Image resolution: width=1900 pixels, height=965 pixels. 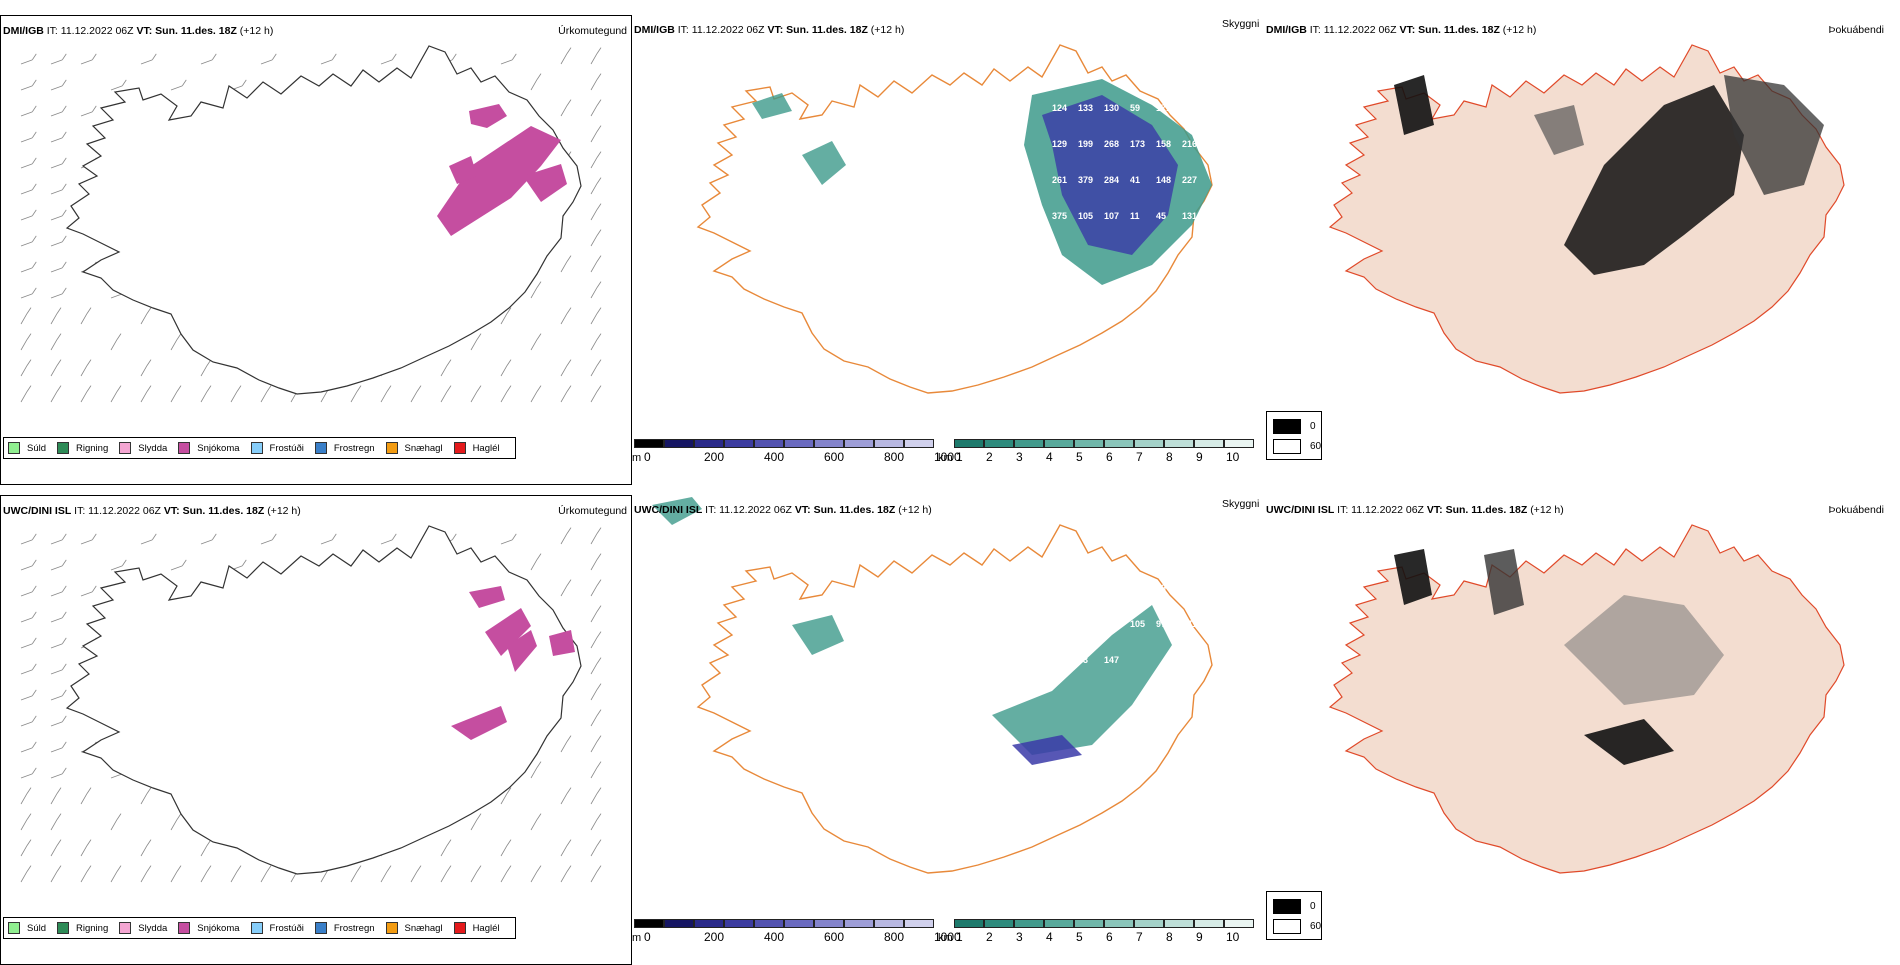 I want to click on iceland-coastline, so click(x=323, y=220).